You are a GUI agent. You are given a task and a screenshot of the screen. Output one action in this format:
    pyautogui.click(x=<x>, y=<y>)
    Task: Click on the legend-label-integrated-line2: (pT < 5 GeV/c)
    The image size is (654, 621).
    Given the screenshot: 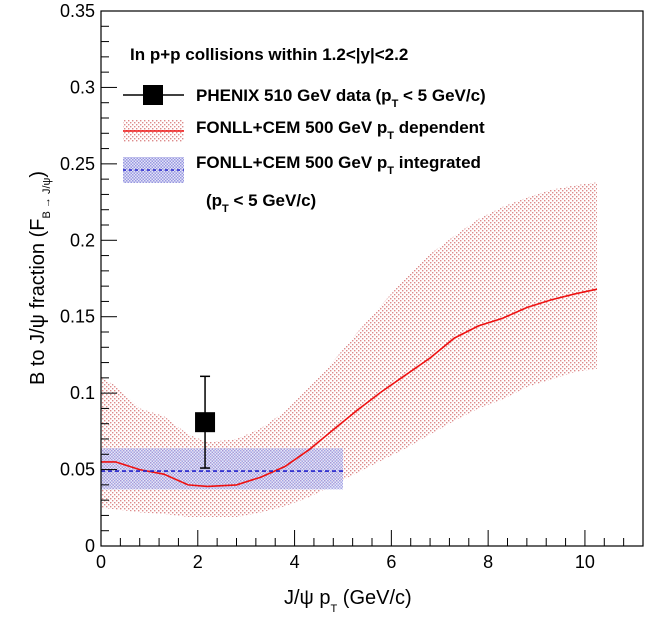 What is the action you would take?
    pyautogui.click(x=261, y=203)
    